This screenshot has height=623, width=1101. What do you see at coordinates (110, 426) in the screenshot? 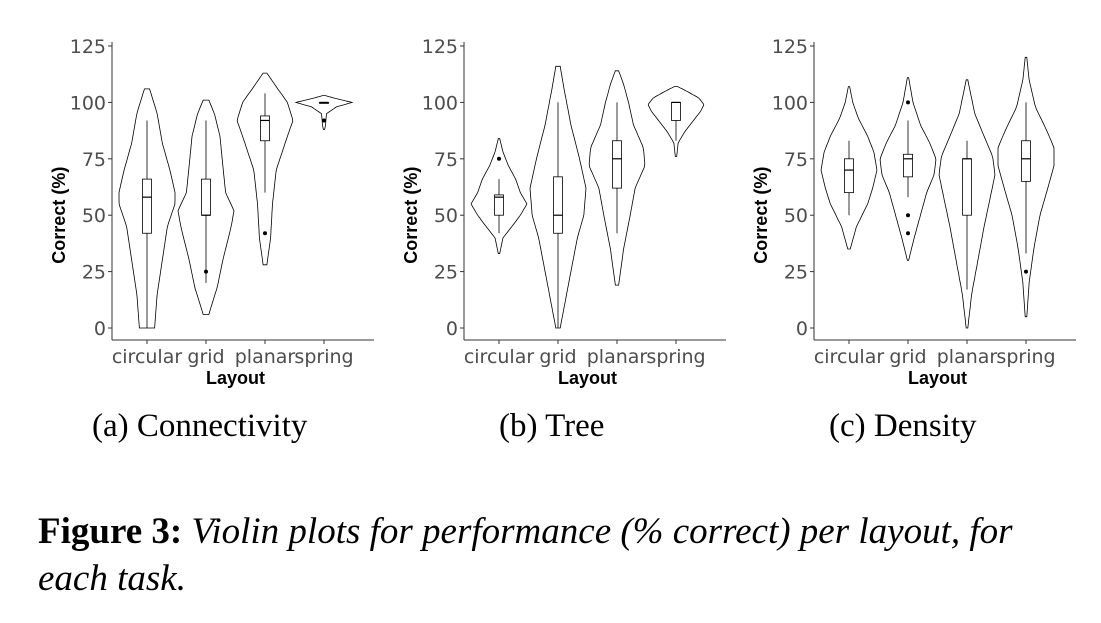
I see `subcaption-label: (a)` at bounding box center [110, 426].